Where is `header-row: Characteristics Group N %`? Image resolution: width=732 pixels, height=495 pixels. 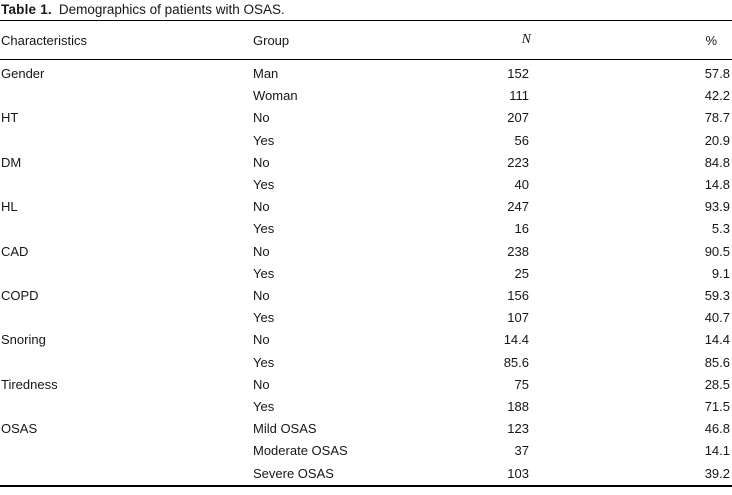 header-row: Characteristics Group N % is located at coordinates (366, 40).